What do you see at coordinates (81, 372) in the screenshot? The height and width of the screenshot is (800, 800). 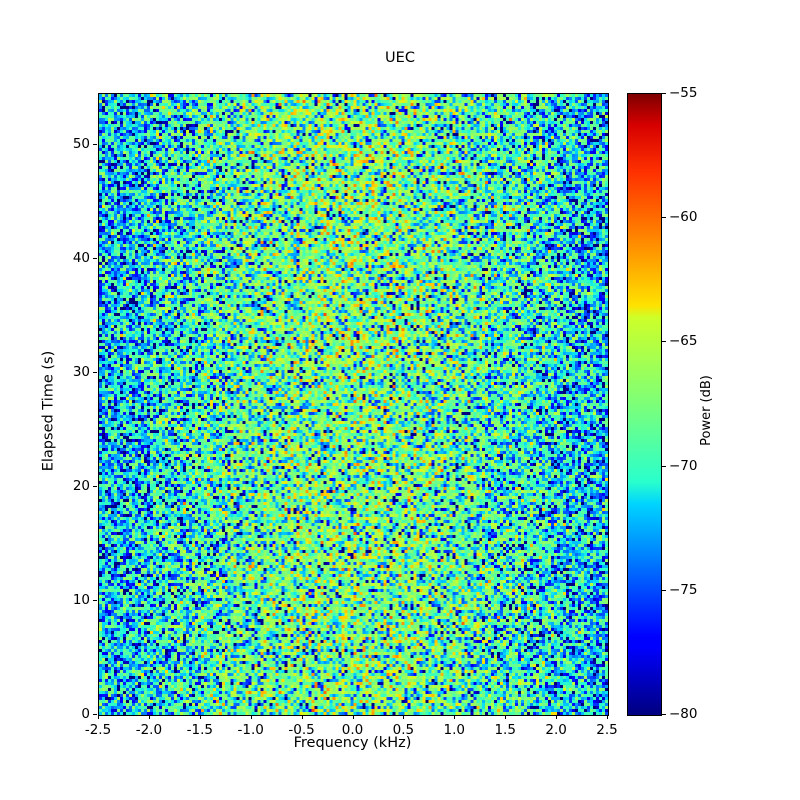 I see `y-tick-label: 30` at bounding box center [81, 372].